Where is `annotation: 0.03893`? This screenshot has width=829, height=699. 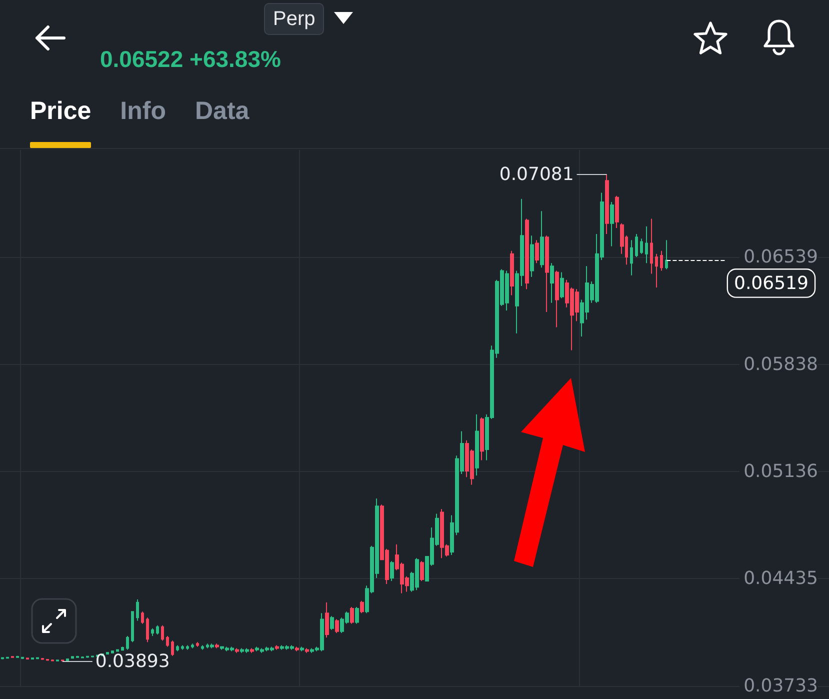
annotation: 0.03893 is located at coordinates (132, 661).